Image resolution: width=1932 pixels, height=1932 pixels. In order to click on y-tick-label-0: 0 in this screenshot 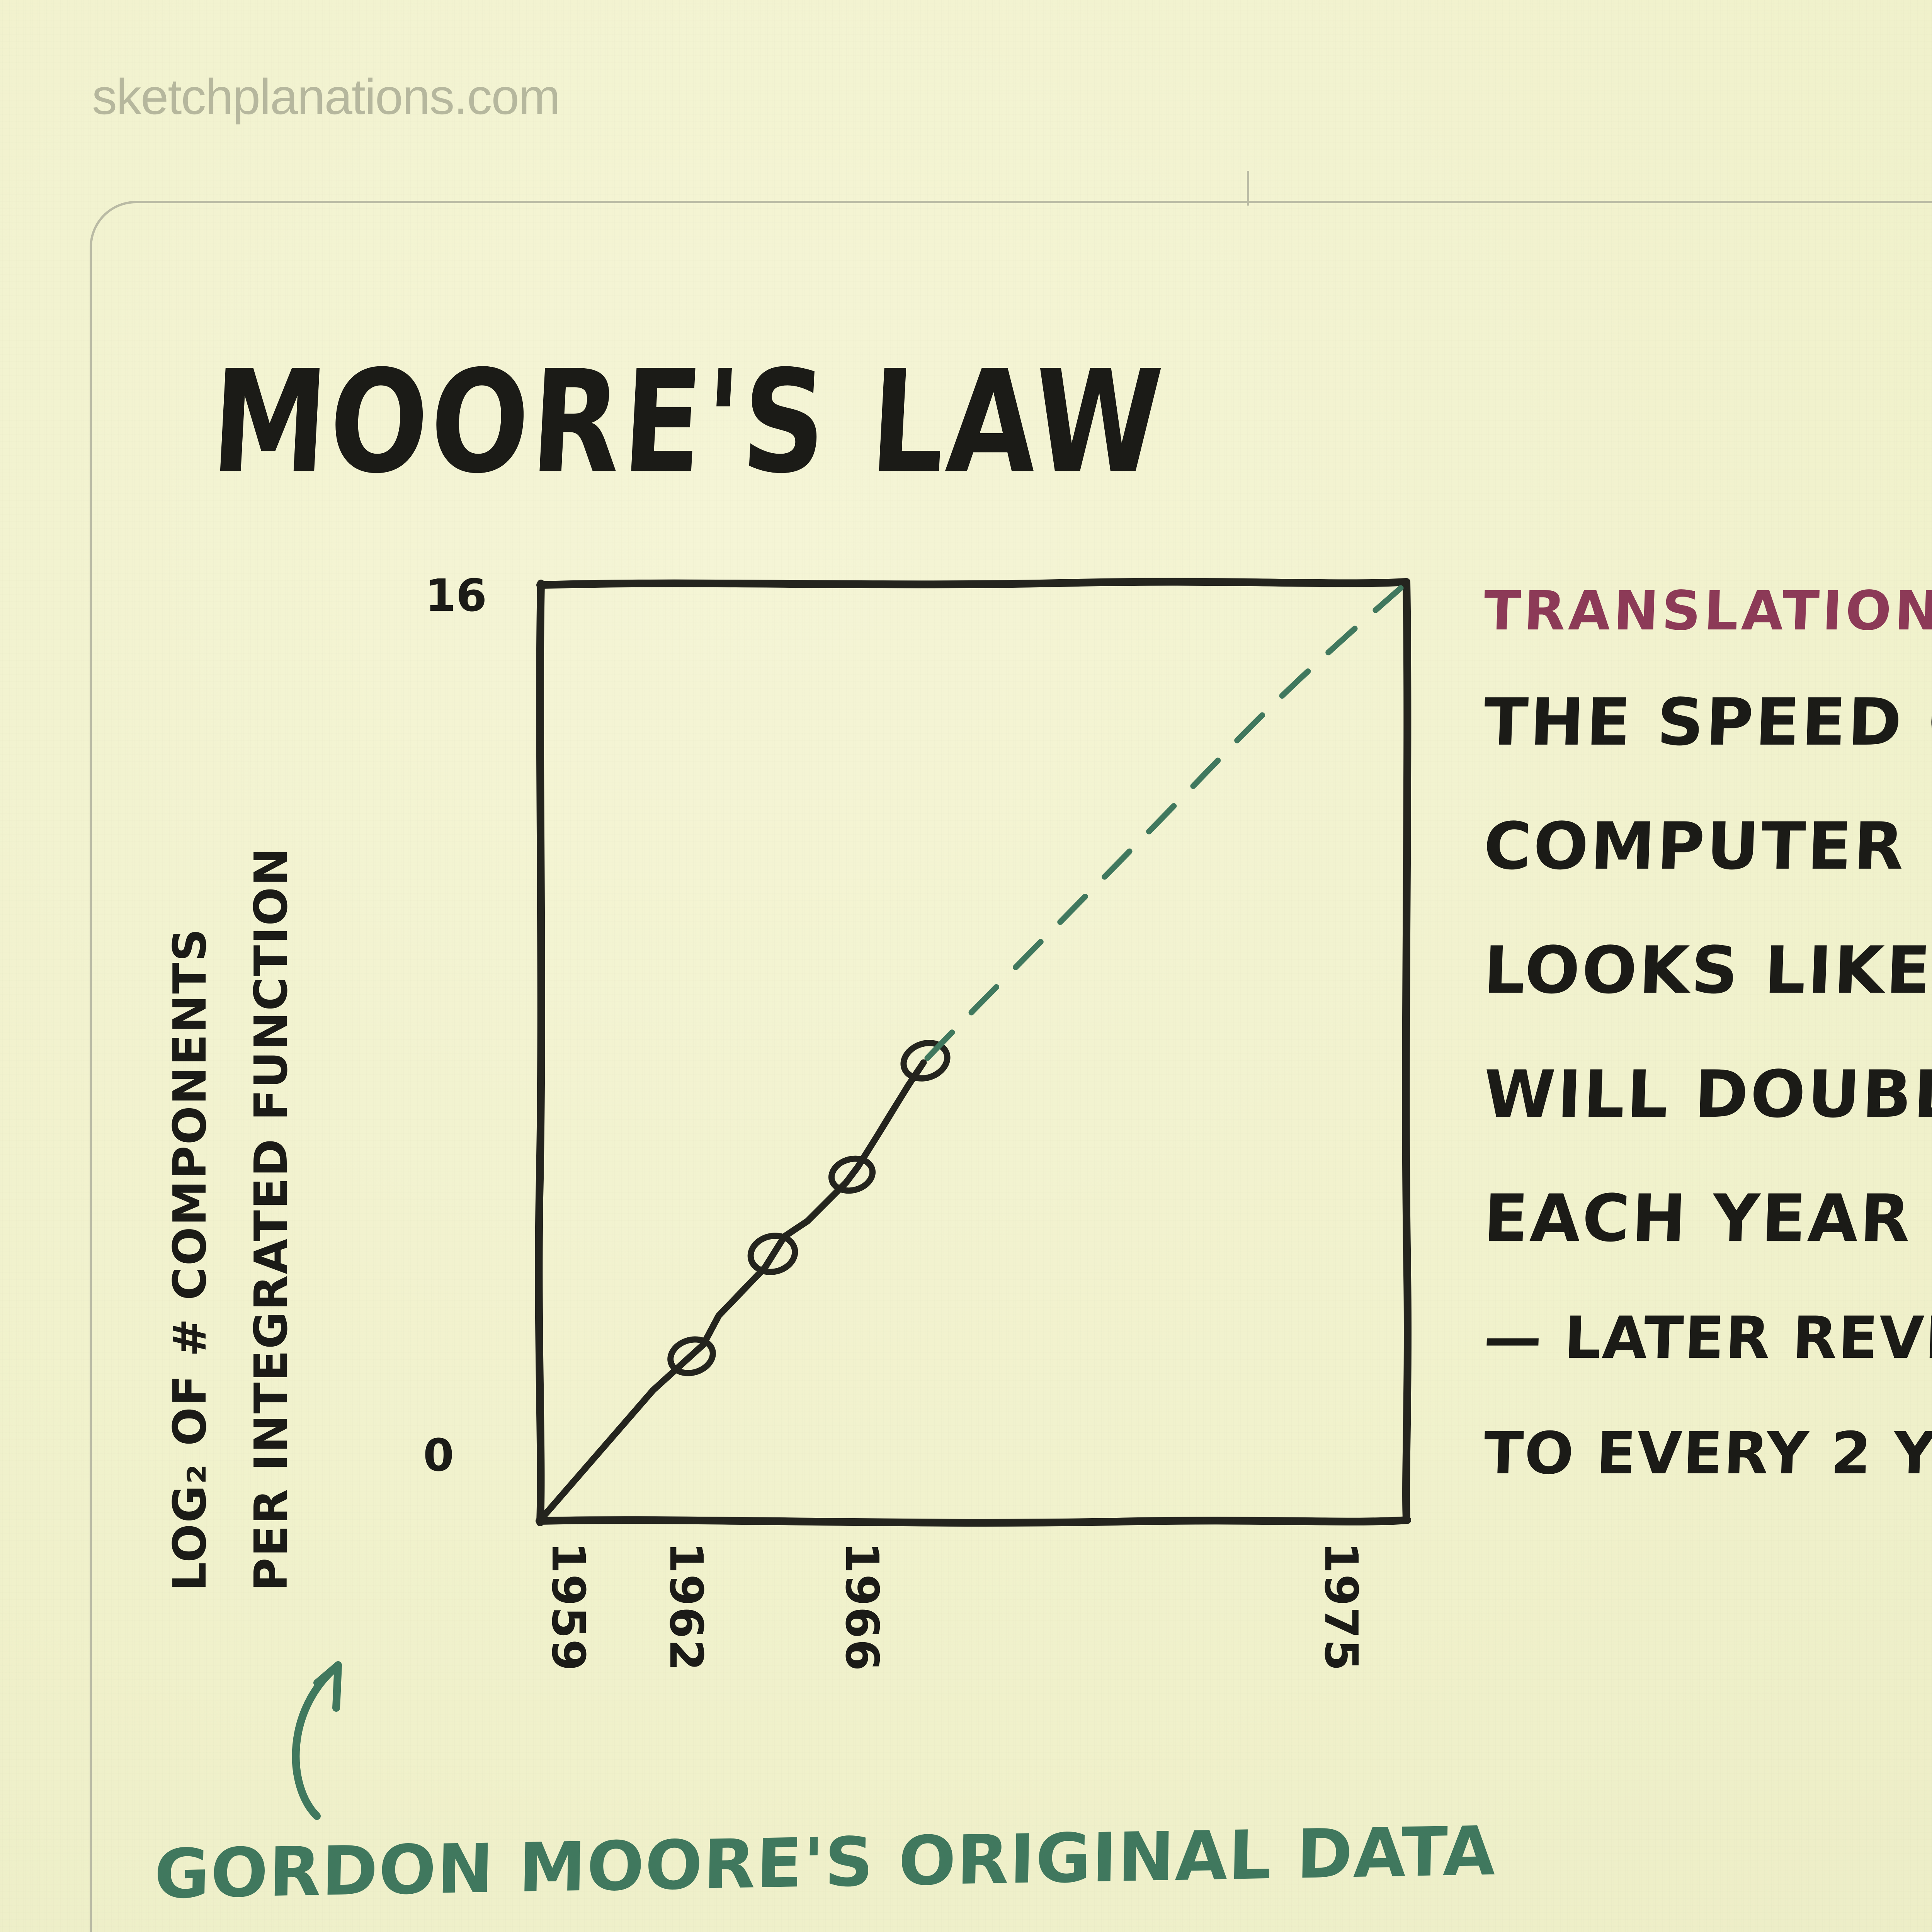, I will do `click(439, 1455)`.